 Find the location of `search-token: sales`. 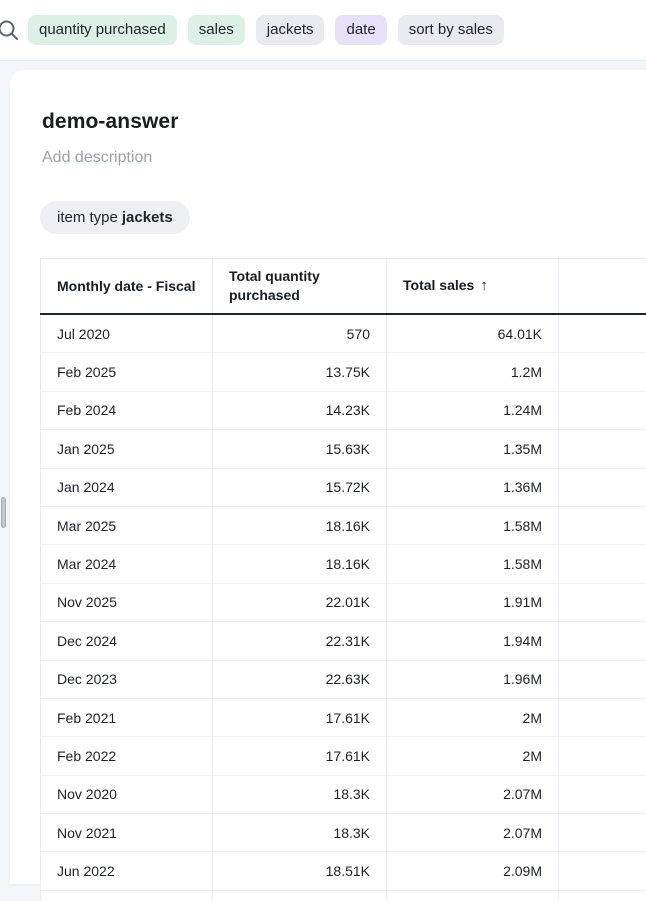

search-token: sales is located at coordinates (216, 30).